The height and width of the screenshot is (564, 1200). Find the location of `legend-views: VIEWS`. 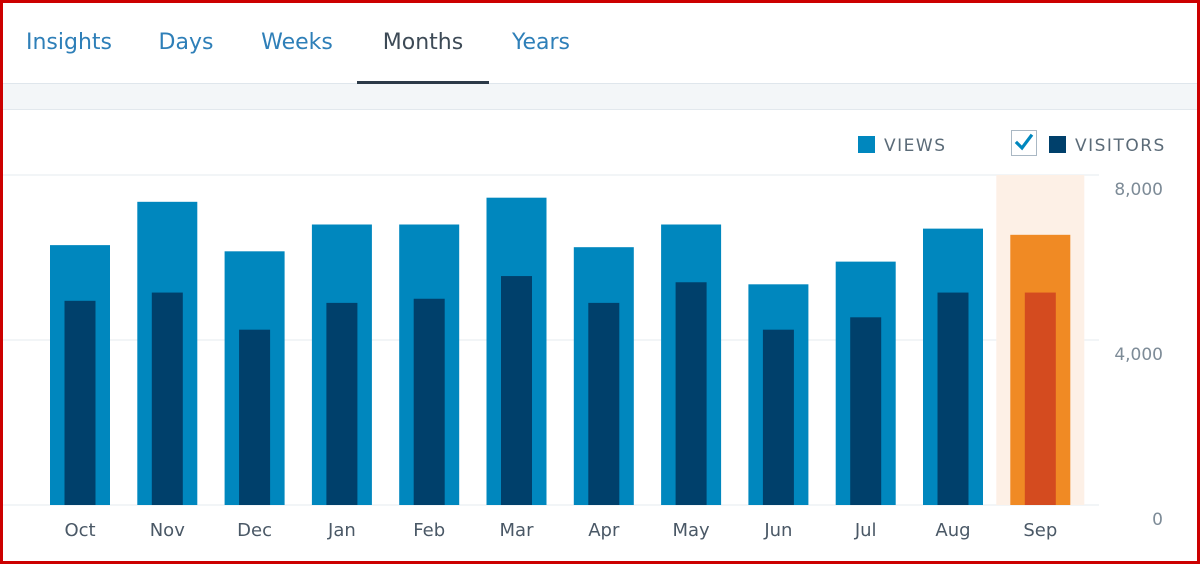

legend-views: VIEWS is located at coordinates (902, 146).